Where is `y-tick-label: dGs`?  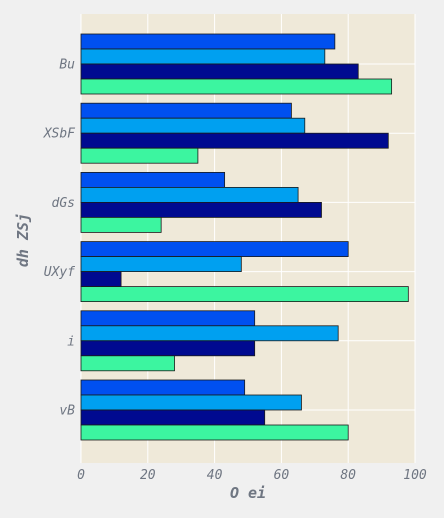 y-tick-label: dGs is located at coordinates (63, 203).